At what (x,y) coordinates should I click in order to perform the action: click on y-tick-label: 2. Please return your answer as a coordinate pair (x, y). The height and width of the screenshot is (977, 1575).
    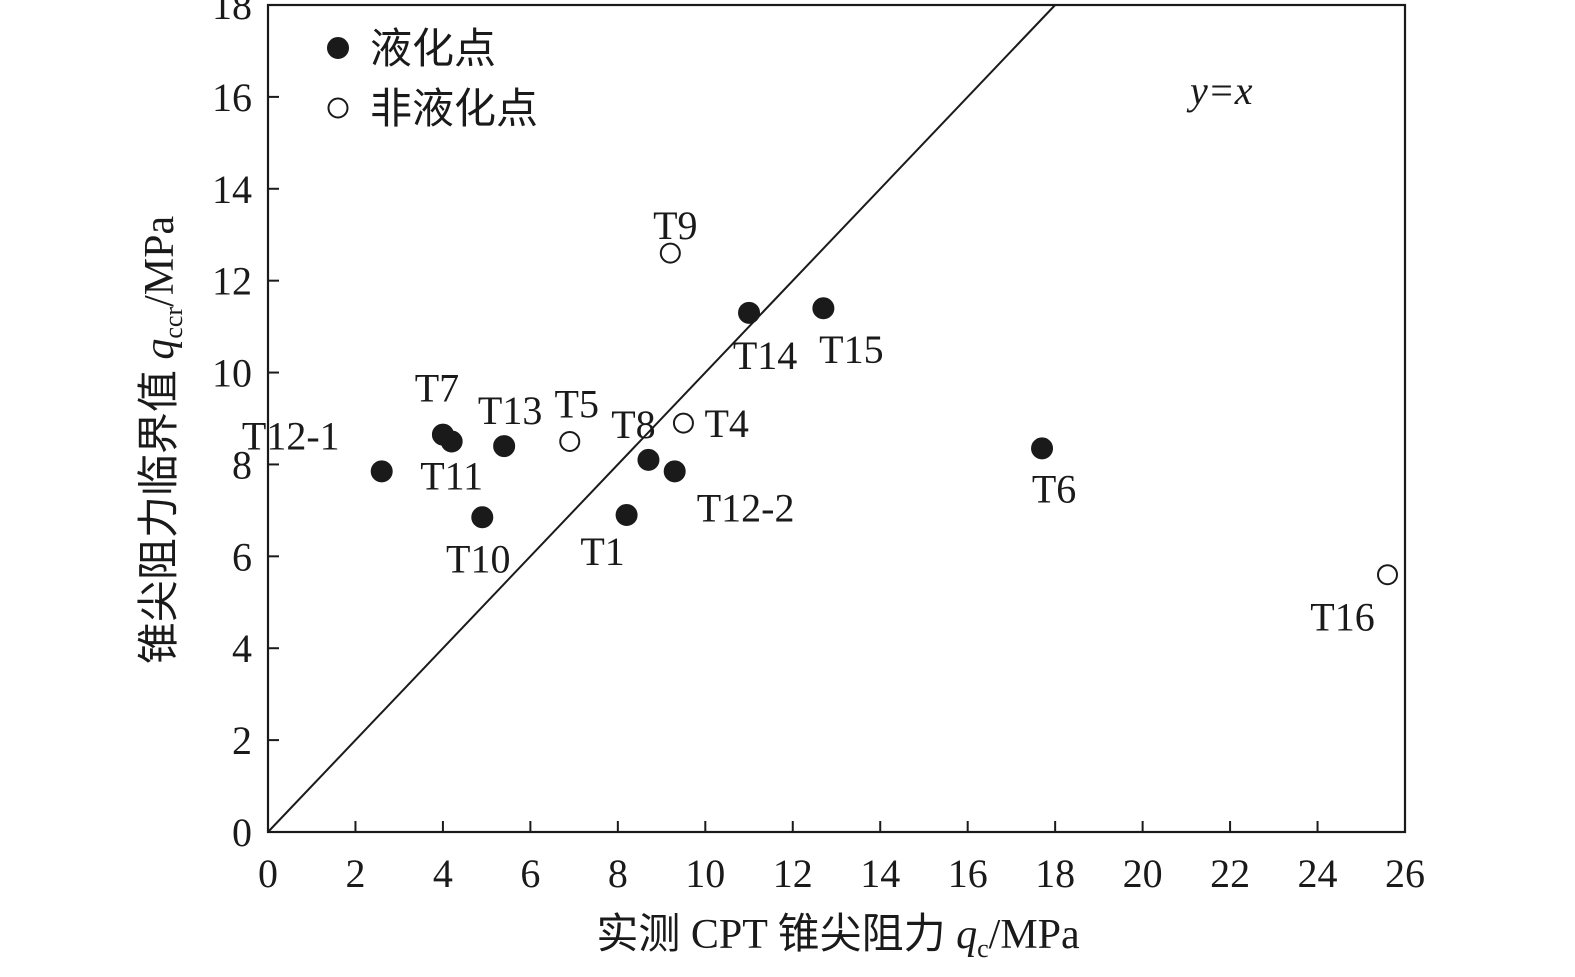
    Looking at the image, I should click on (242, 740).